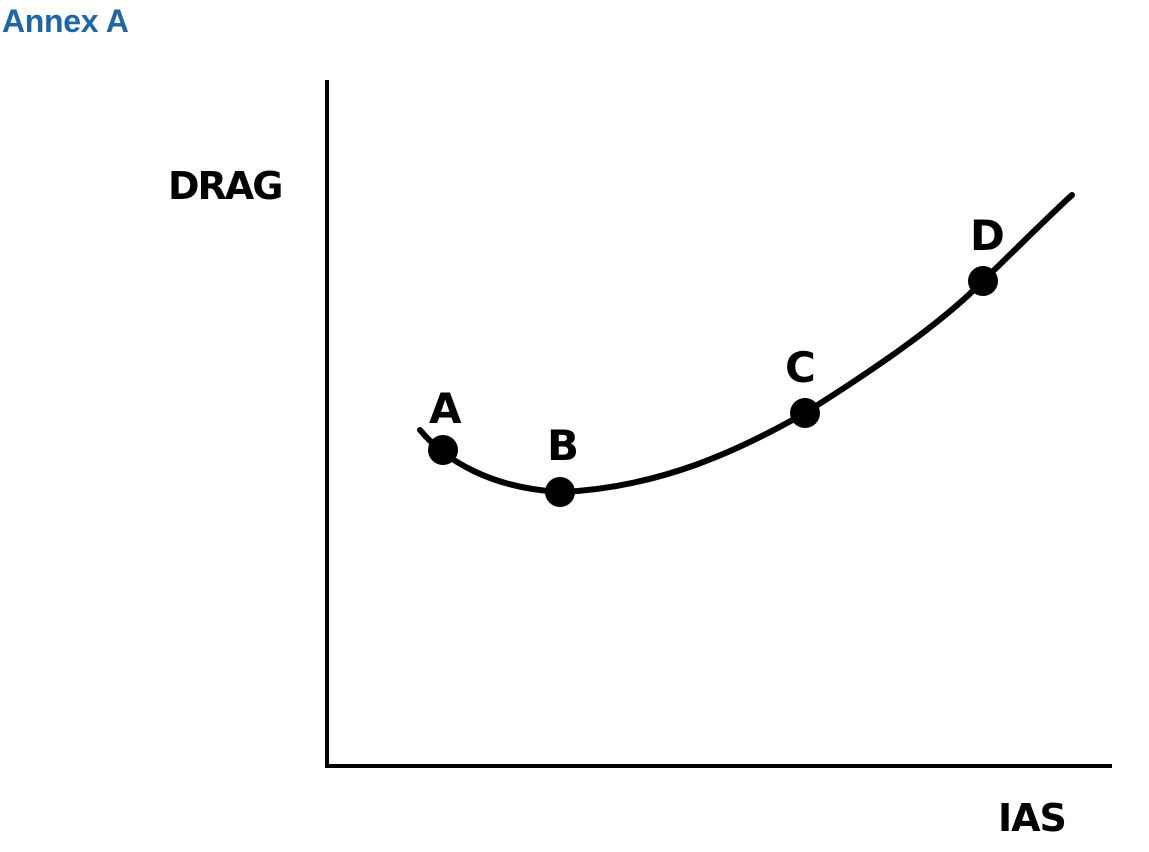  I want to click on annex-heading: Annex A, so click(65, 21).